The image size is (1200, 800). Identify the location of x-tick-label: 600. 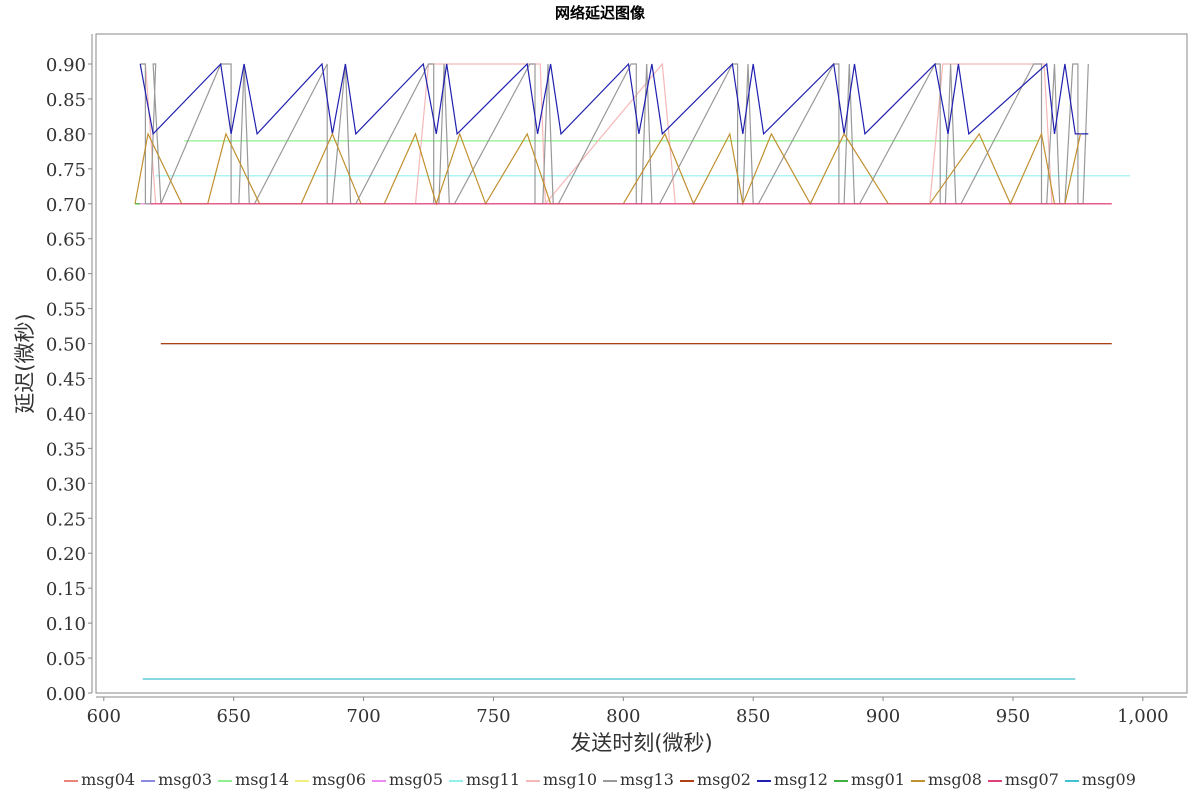
(104, 716).